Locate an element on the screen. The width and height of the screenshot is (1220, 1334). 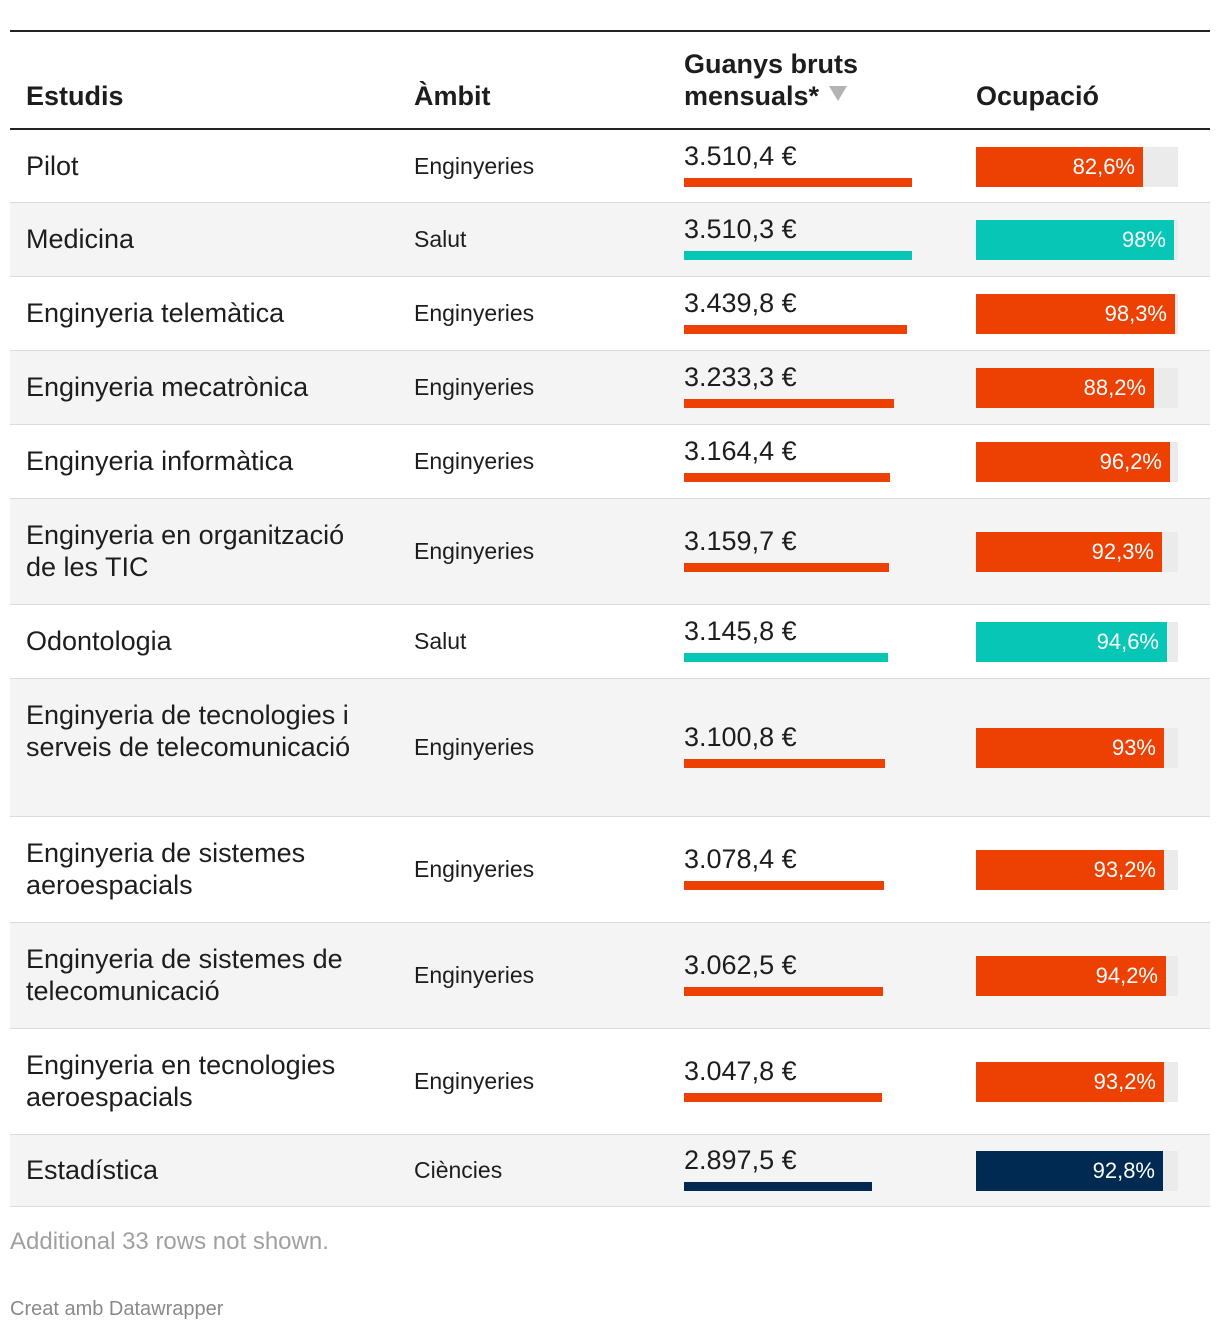
guanys-cell: 3.100,8 € is located at coordinates (814, 744).